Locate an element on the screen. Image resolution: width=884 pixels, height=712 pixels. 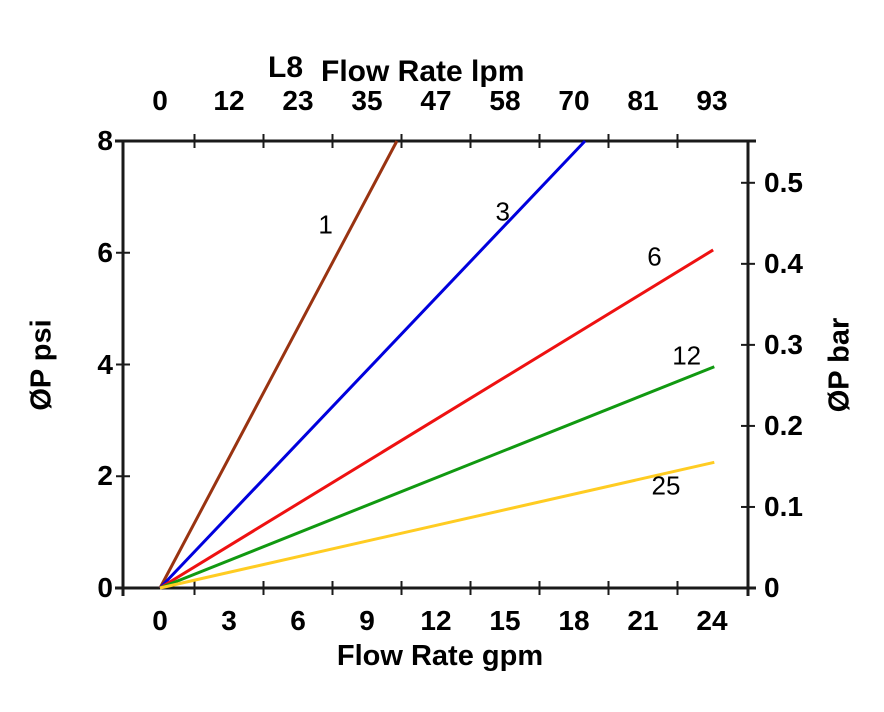
right-tick-label: 0 is located at coordinates (772, 587).